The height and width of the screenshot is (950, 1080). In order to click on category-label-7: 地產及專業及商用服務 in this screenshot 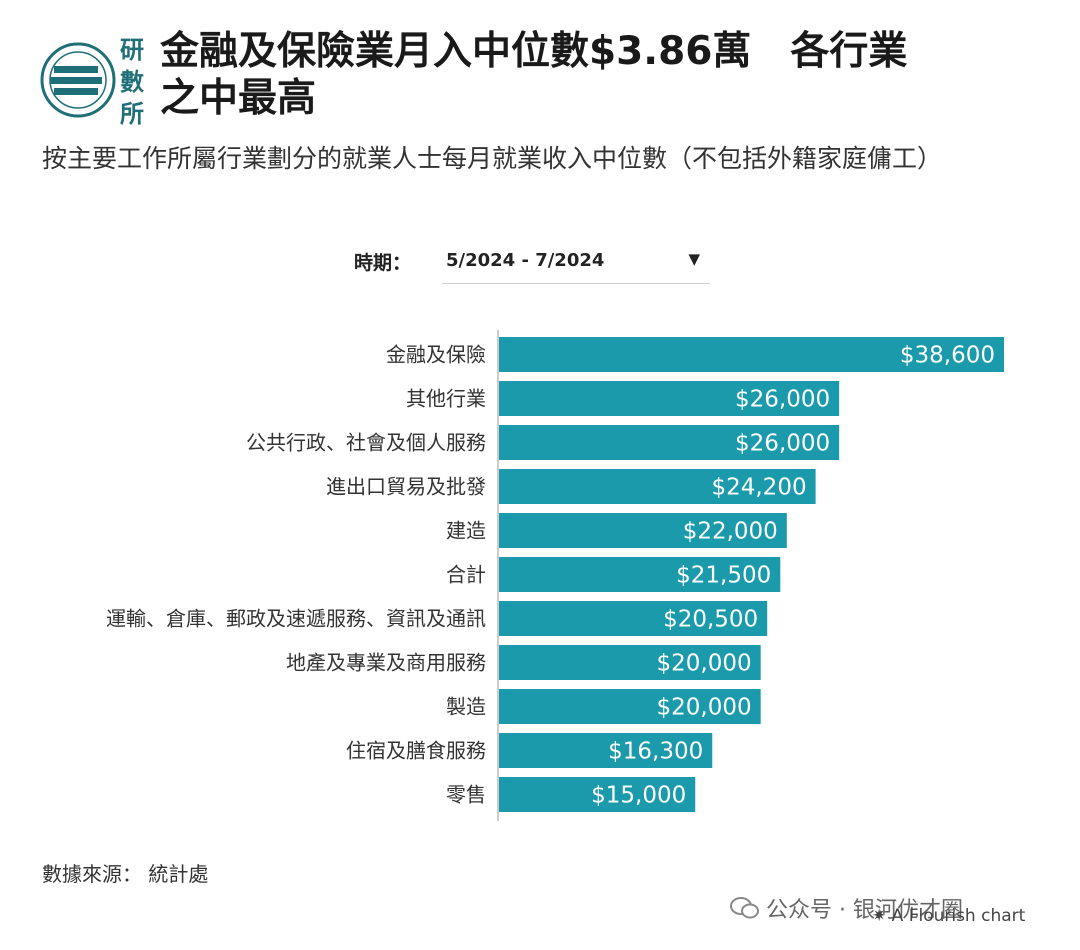, I will do `click(386, 663)`.